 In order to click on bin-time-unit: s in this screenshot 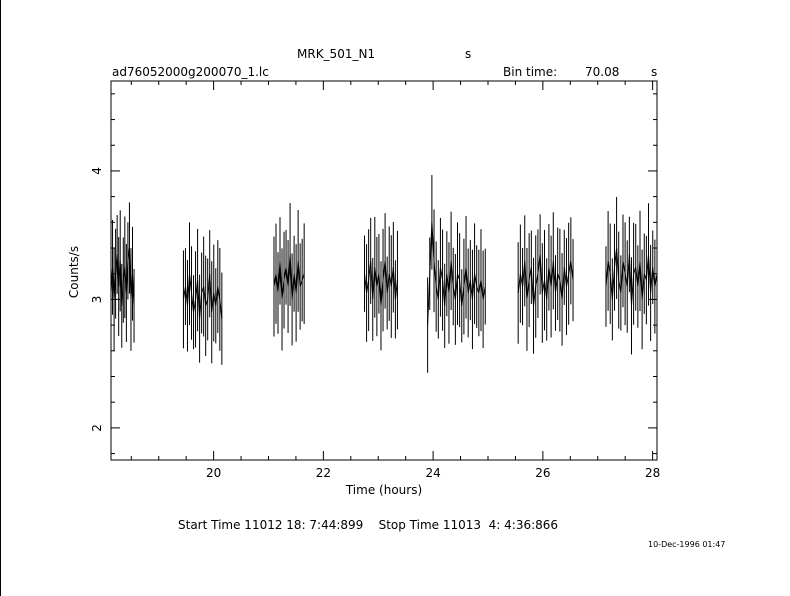, I will do `click(654, 72)`.